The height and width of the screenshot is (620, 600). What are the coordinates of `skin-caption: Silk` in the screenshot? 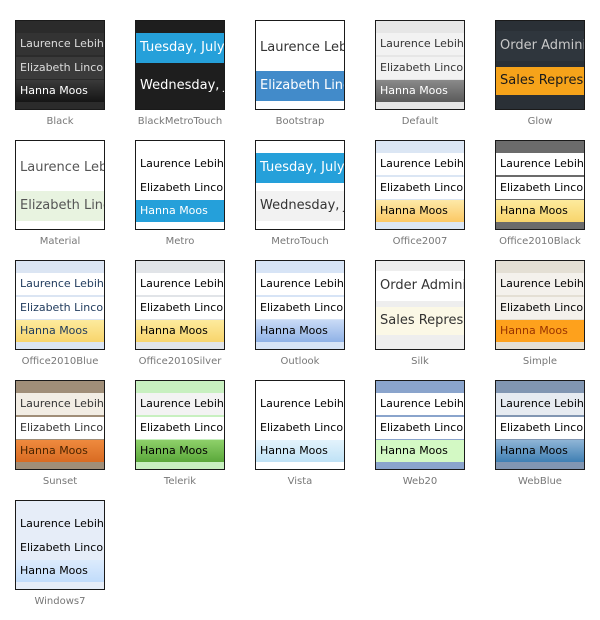 It's located at (420, 361).